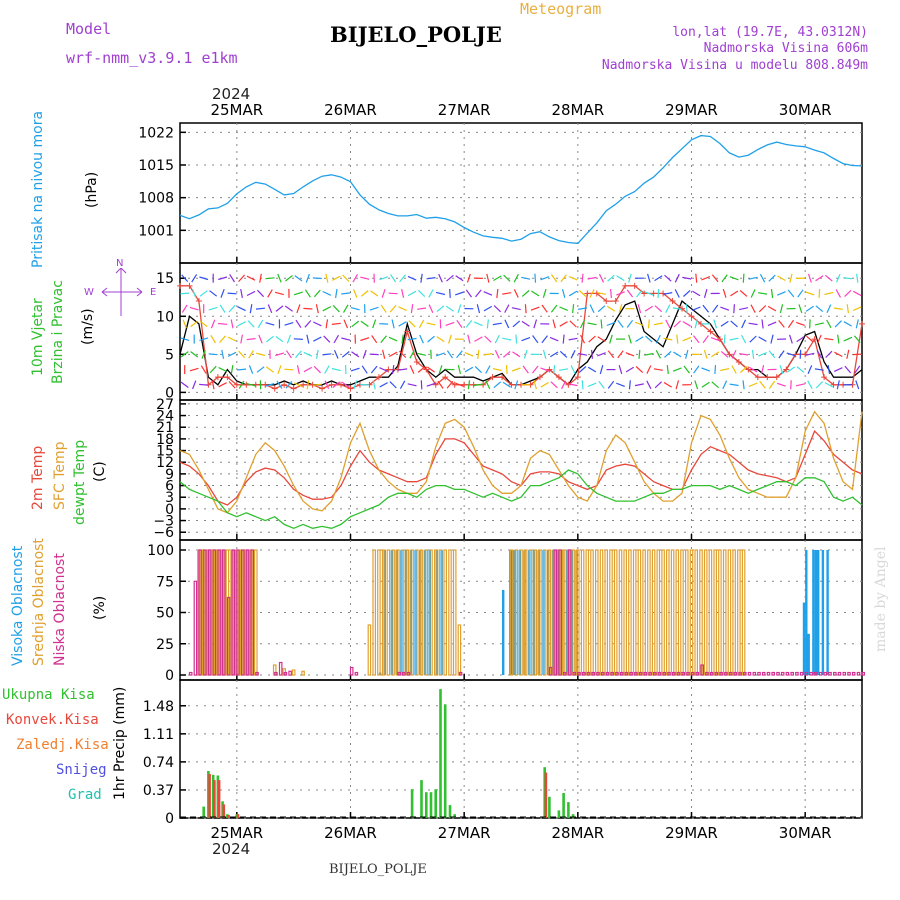 The height and width of the screenshot is (900, 900). What do you see at coordinates (165, 405) in the screenshot?
I see `temperature-ytick-label: 27` at bounding box center [165, 405].